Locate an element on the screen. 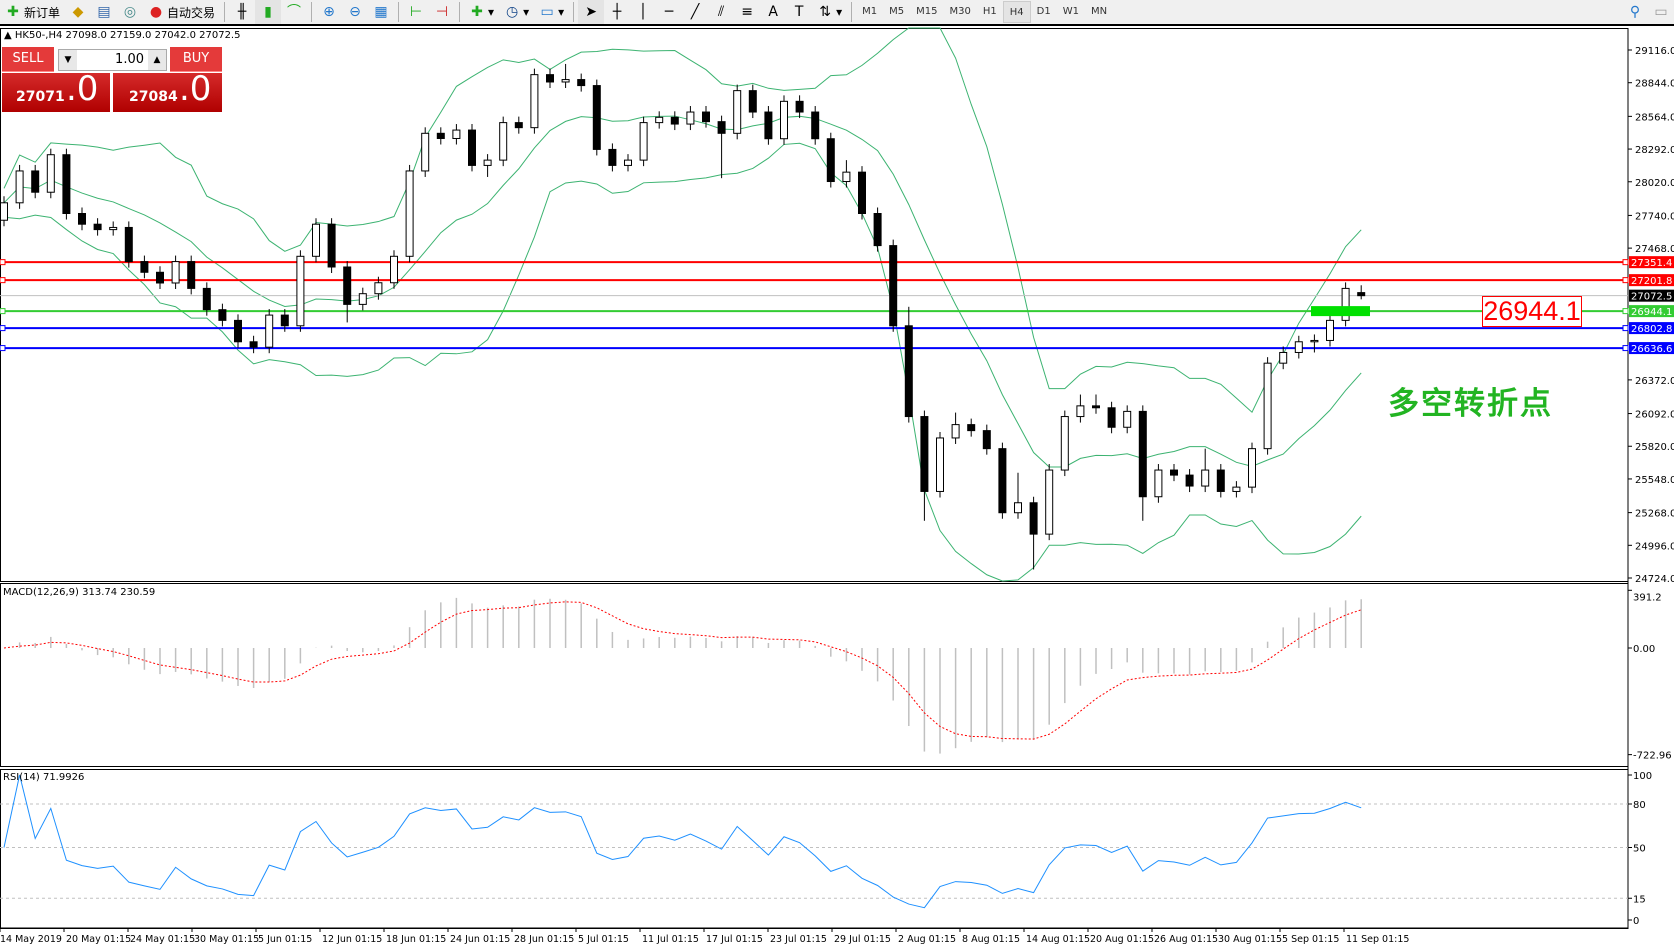 This screenshot has height=948, width=1674. metaeditor-button: ▤ is located at coordinates (104, 12).